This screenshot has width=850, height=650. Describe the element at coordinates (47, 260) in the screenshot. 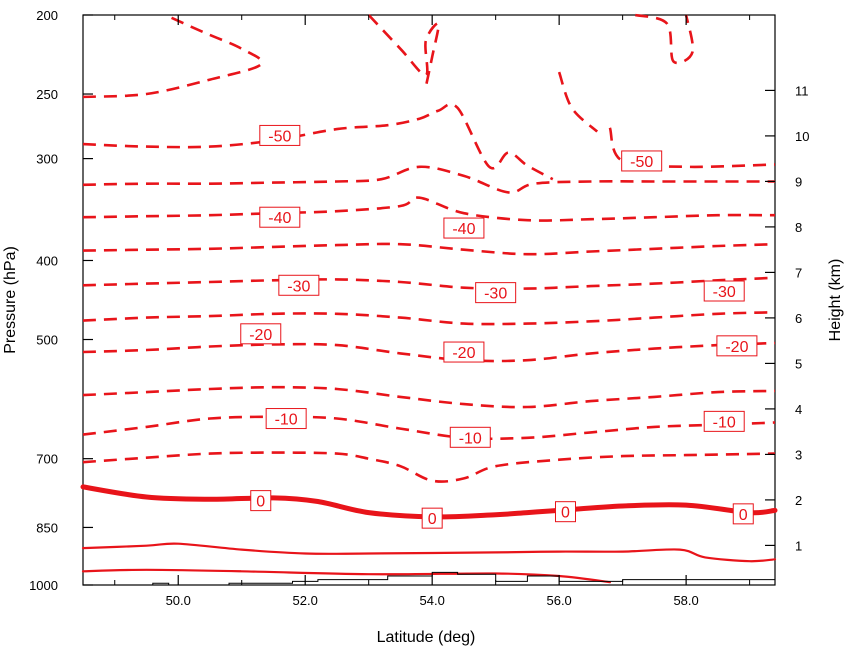

I see `pressure-tick-label: 400` at that location.